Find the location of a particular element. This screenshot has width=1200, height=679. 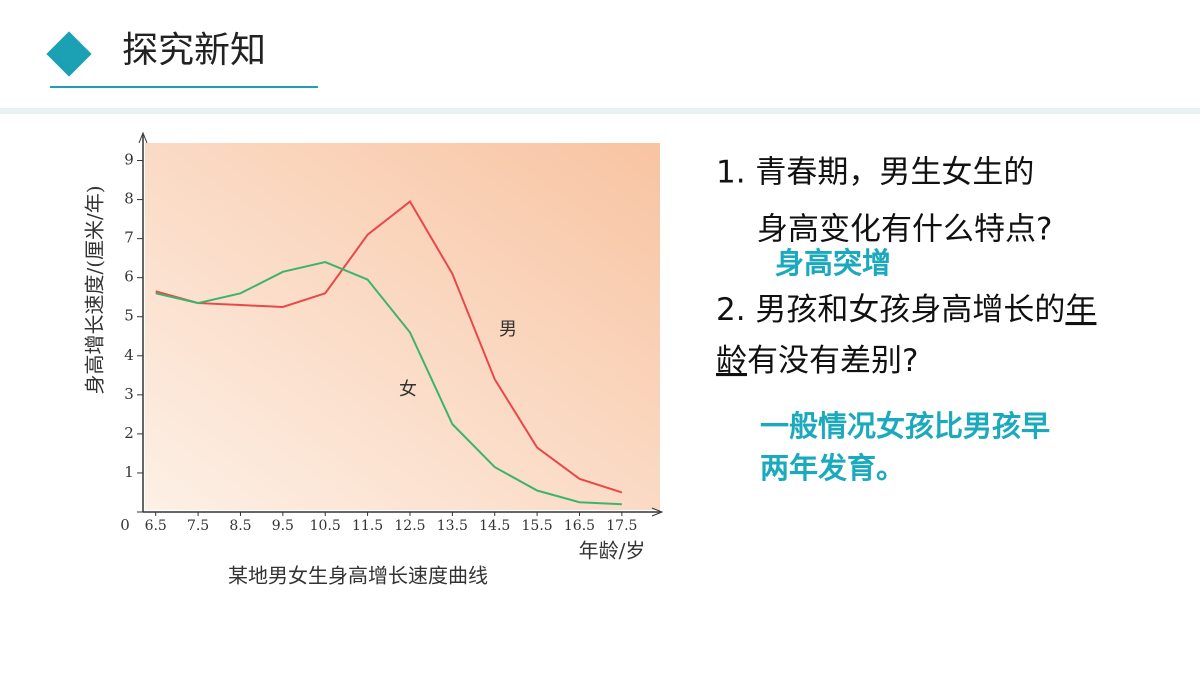

y-tick-label: 1 is located at coordinates (129, 472).